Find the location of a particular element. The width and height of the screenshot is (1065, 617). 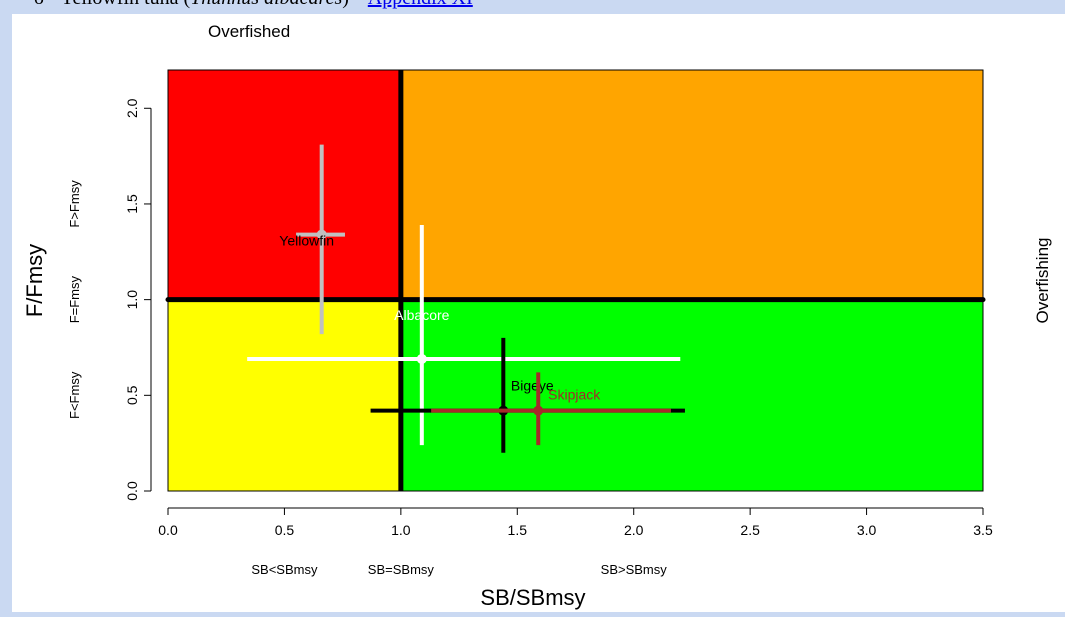

x-tick-label: 0.0 is located at coordinates (168, 530).